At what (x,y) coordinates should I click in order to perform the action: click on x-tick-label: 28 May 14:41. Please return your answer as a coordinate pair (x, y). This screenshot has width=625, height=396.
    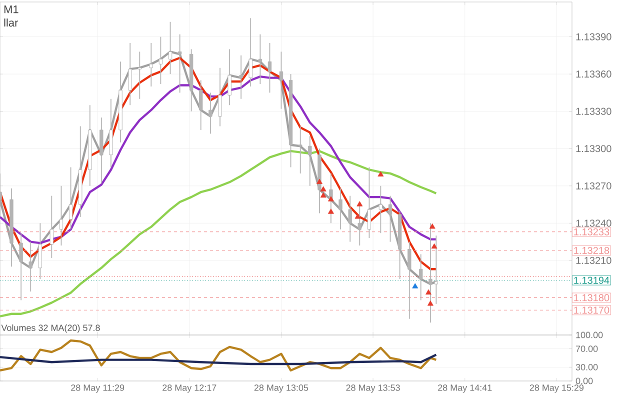
    Looking at the image, I should click on (465, 388).